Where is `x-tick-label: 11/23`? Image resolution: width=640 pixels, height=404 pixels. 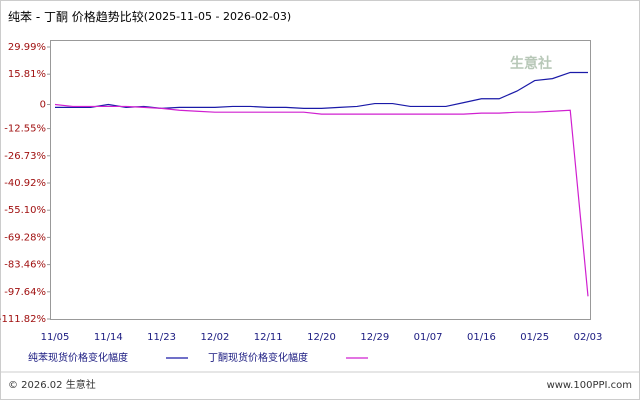
x-tick-label: 11/23 is located at coordinates (161, 337).